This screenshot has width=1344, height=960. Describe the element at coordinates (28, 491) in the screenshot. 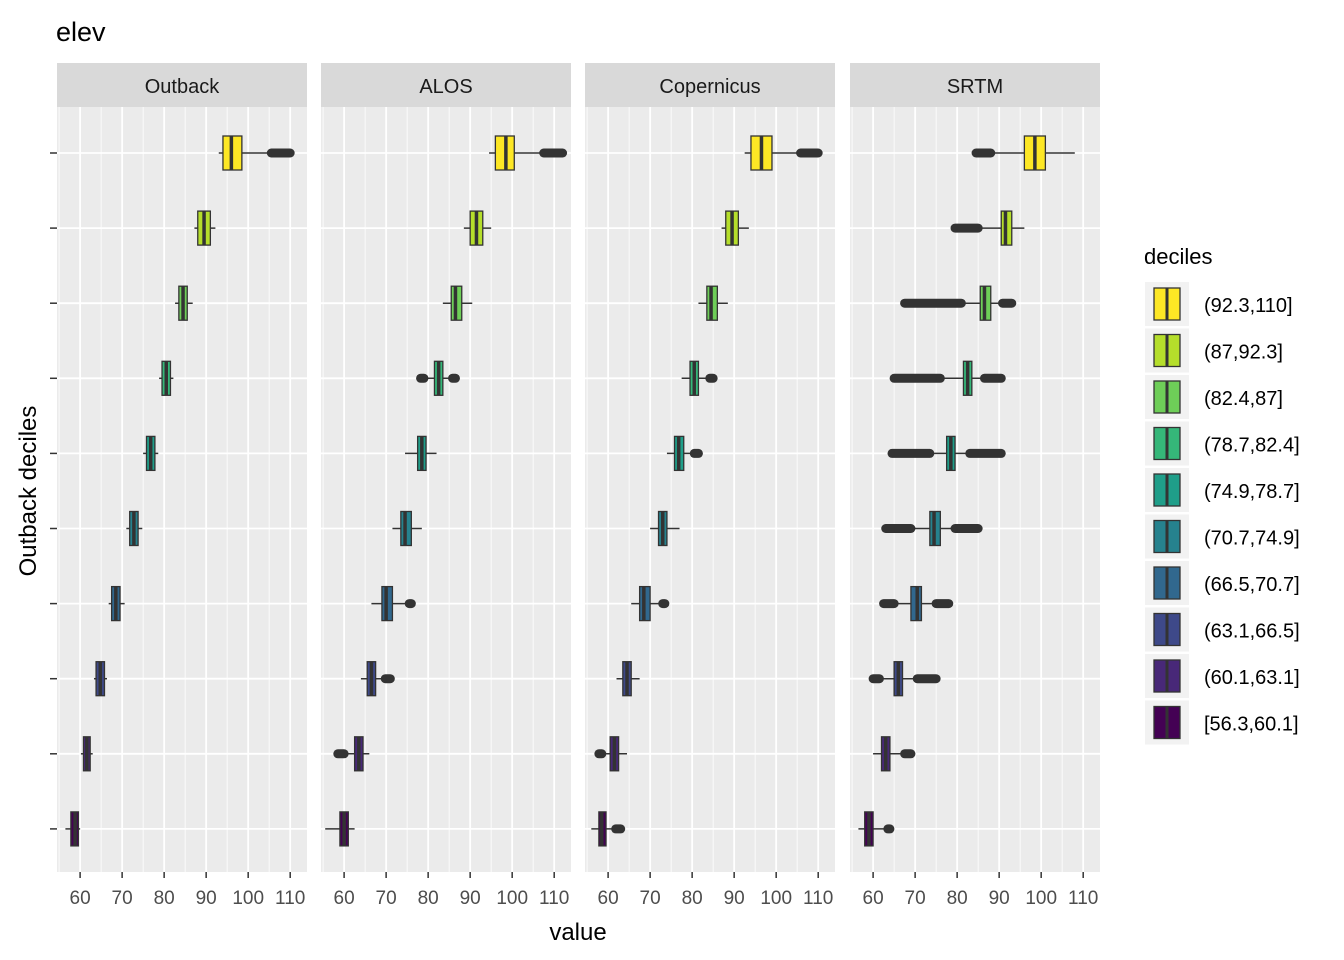

I see `y-axis-label: Outback deciles` at that location.